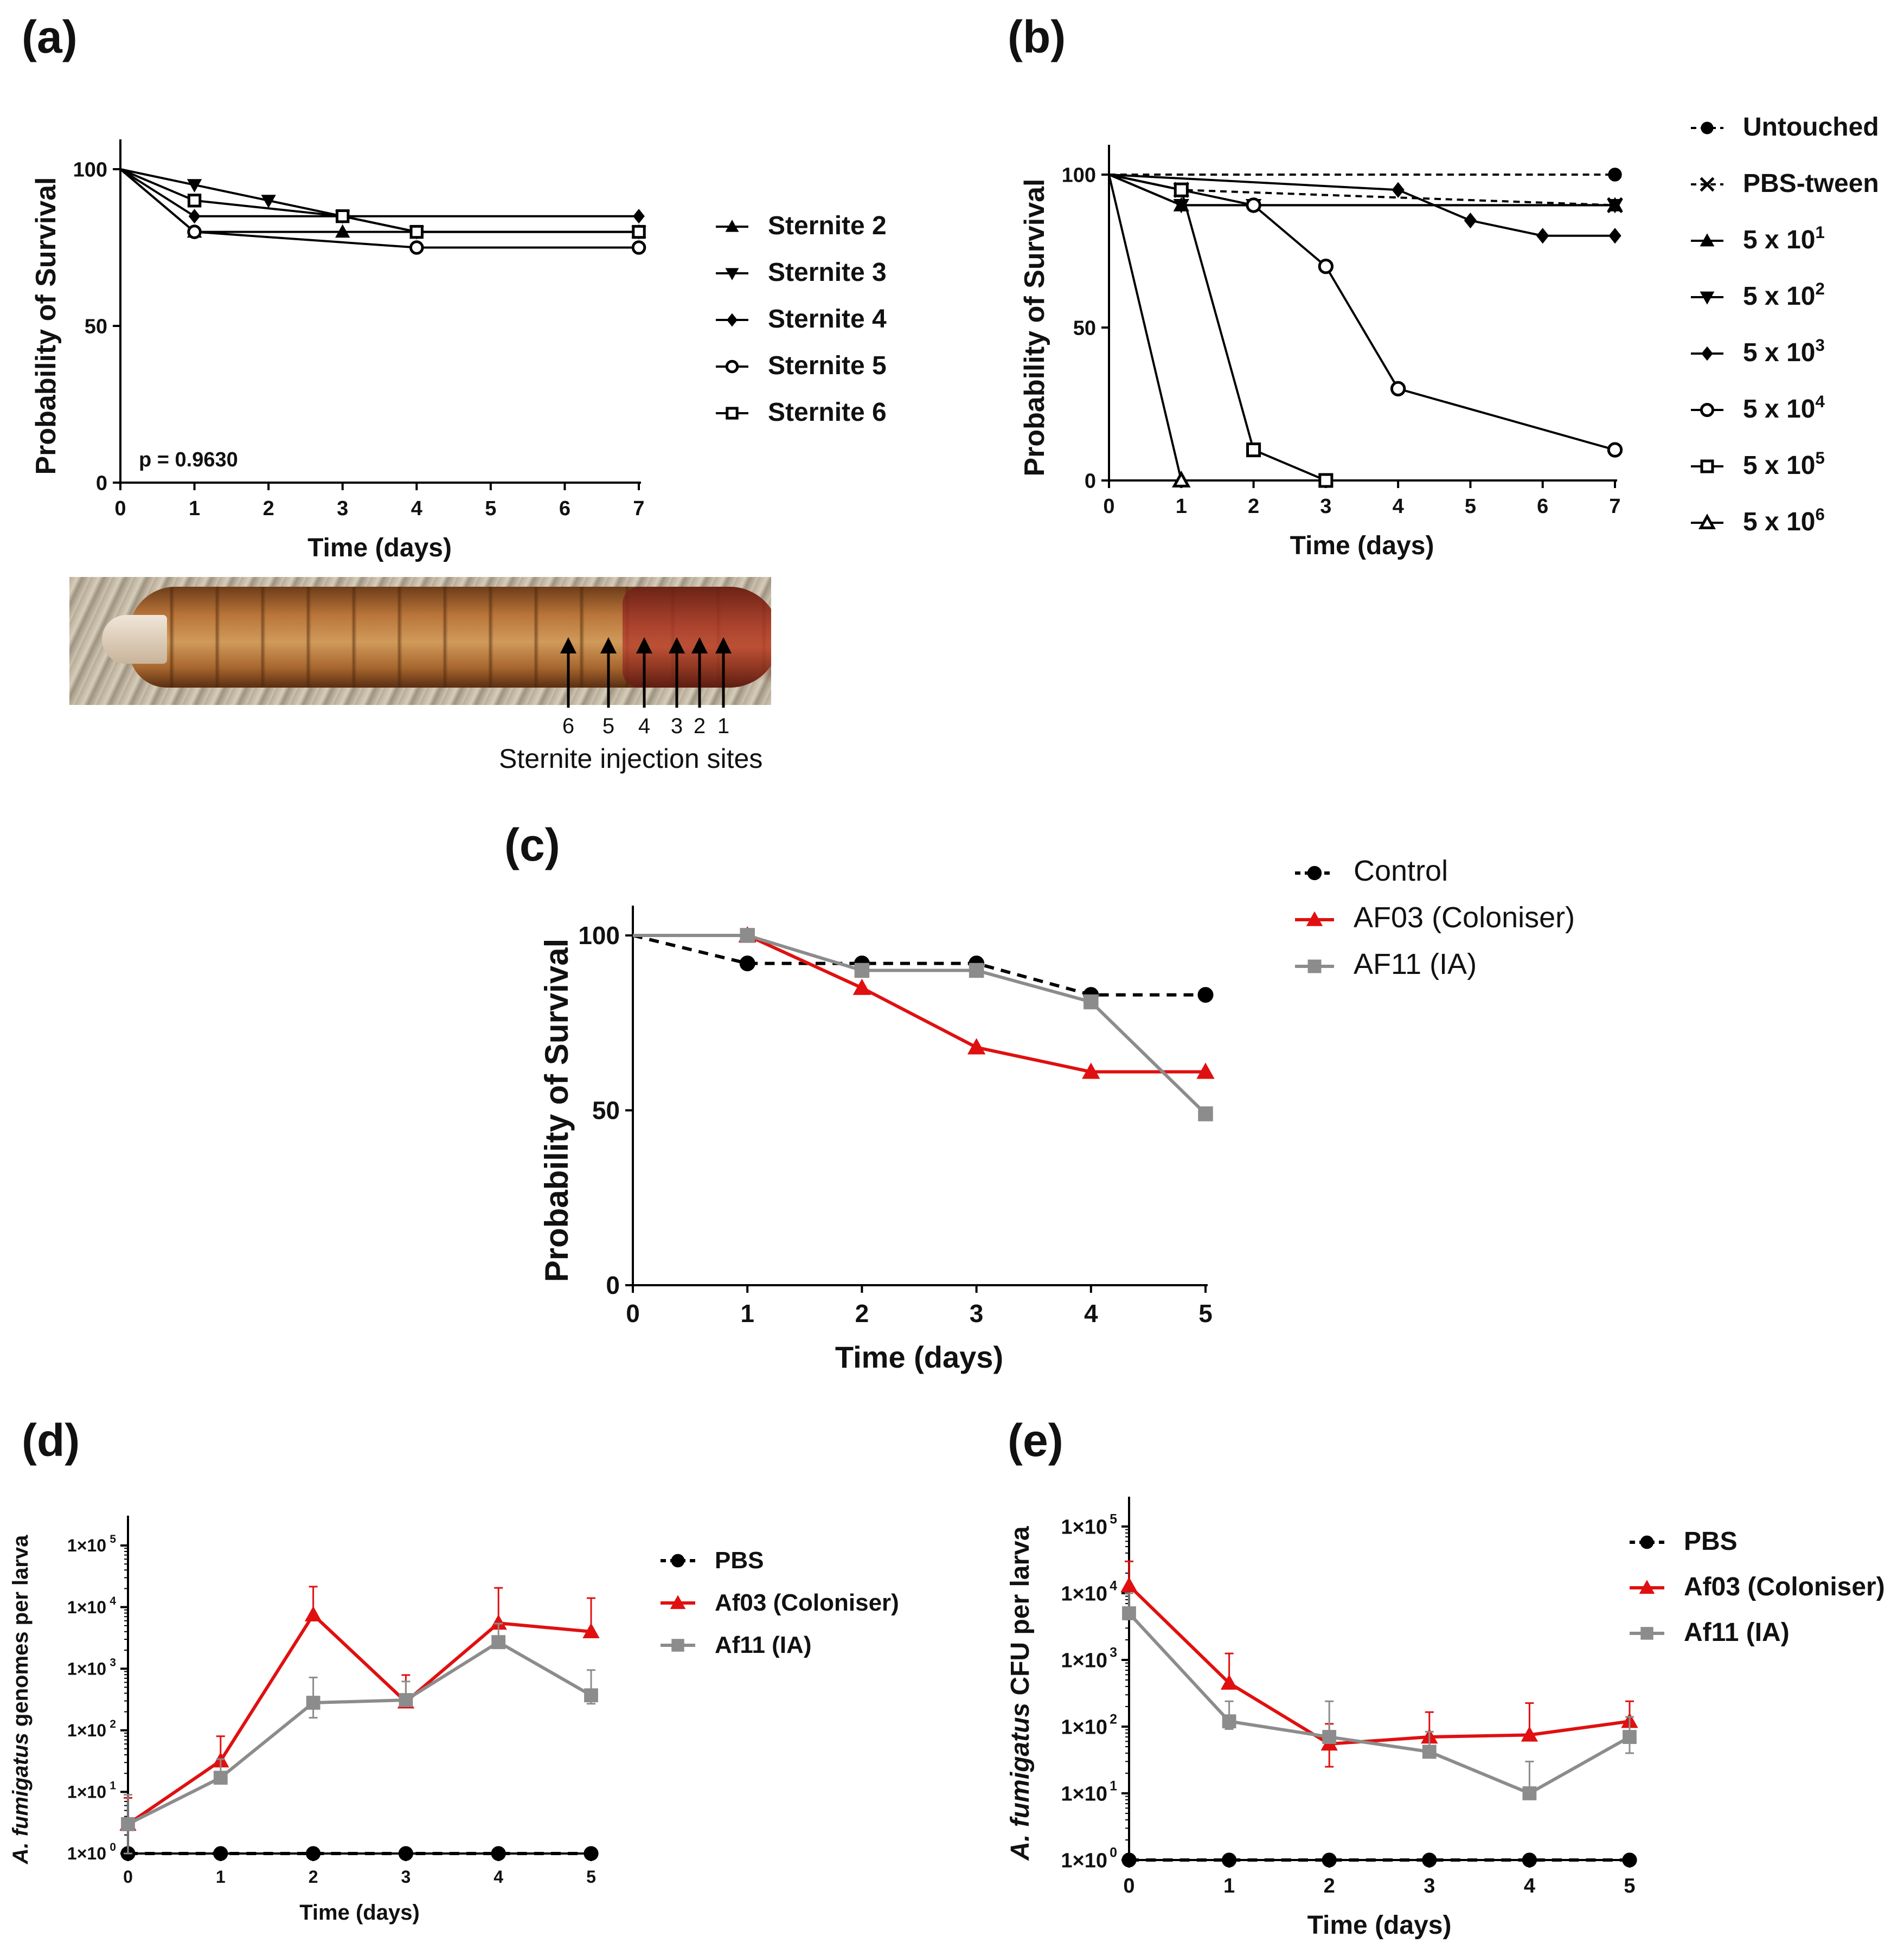  I want to click on y-tick-label: 0, so click(101, 484).